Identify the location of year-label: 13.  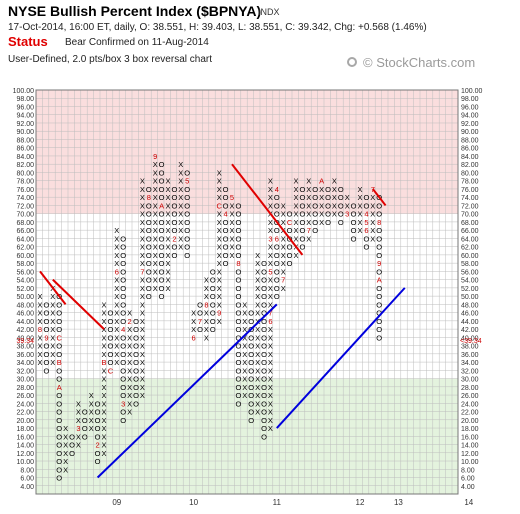
(398, 502).